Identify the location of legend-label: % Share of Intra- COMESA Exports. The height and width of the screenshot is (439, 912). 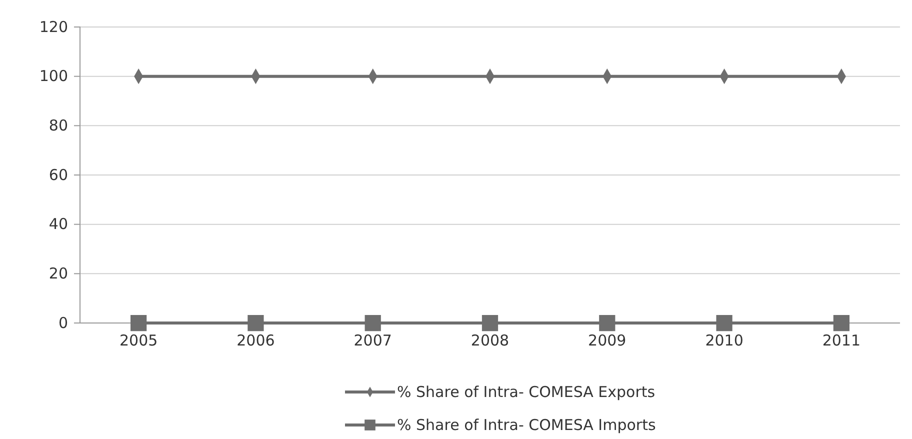
(526, 392).